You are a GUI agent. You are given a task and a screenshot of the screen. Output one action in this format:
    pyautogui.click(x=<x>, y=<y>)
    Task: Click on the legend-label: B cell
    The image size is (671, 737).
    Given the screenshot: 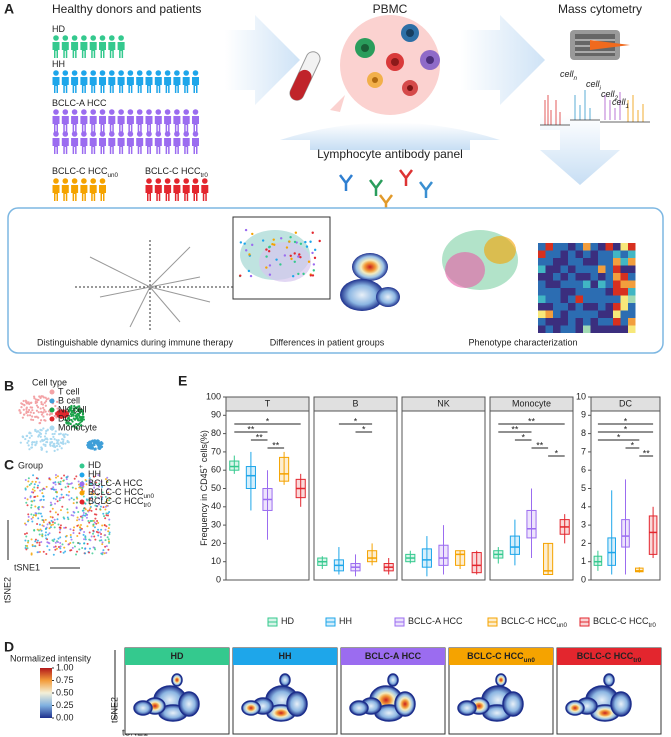 What is the action you would take?
    pyautogui.click(x=69, y=400)
    